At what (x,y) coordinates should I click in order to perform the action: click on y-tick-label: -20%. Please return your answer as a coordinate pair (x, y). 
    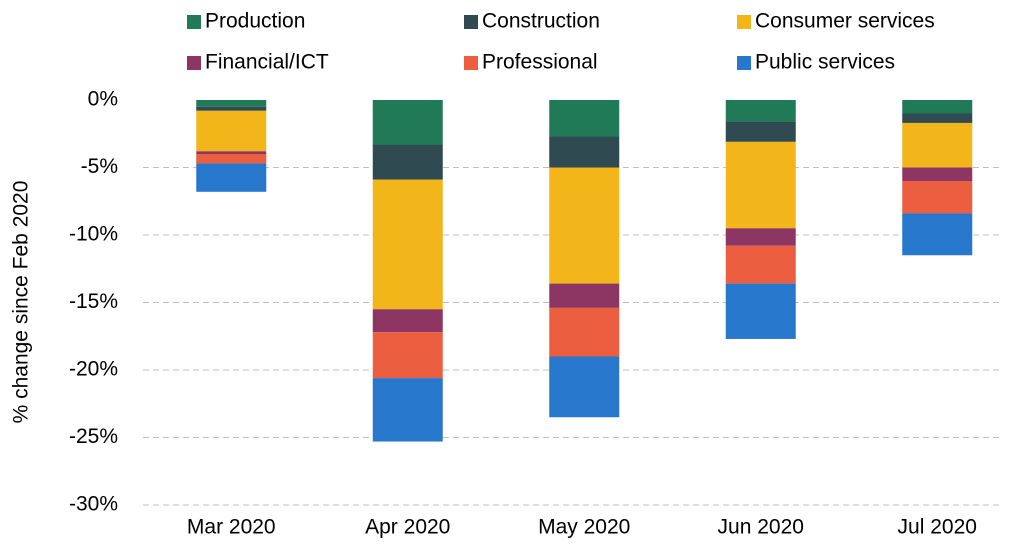
    Looking at the image, I should click on (93, 369).